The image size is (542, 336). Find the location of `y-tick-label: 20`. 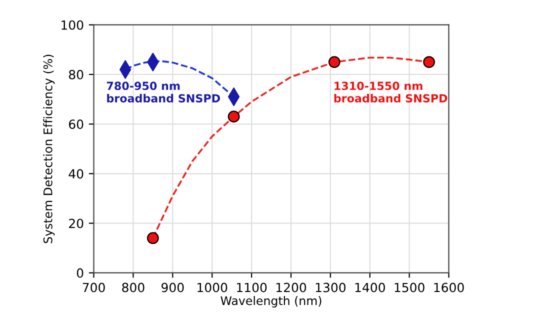

y-tick-label: 20 is located at coordinates (76, 223).